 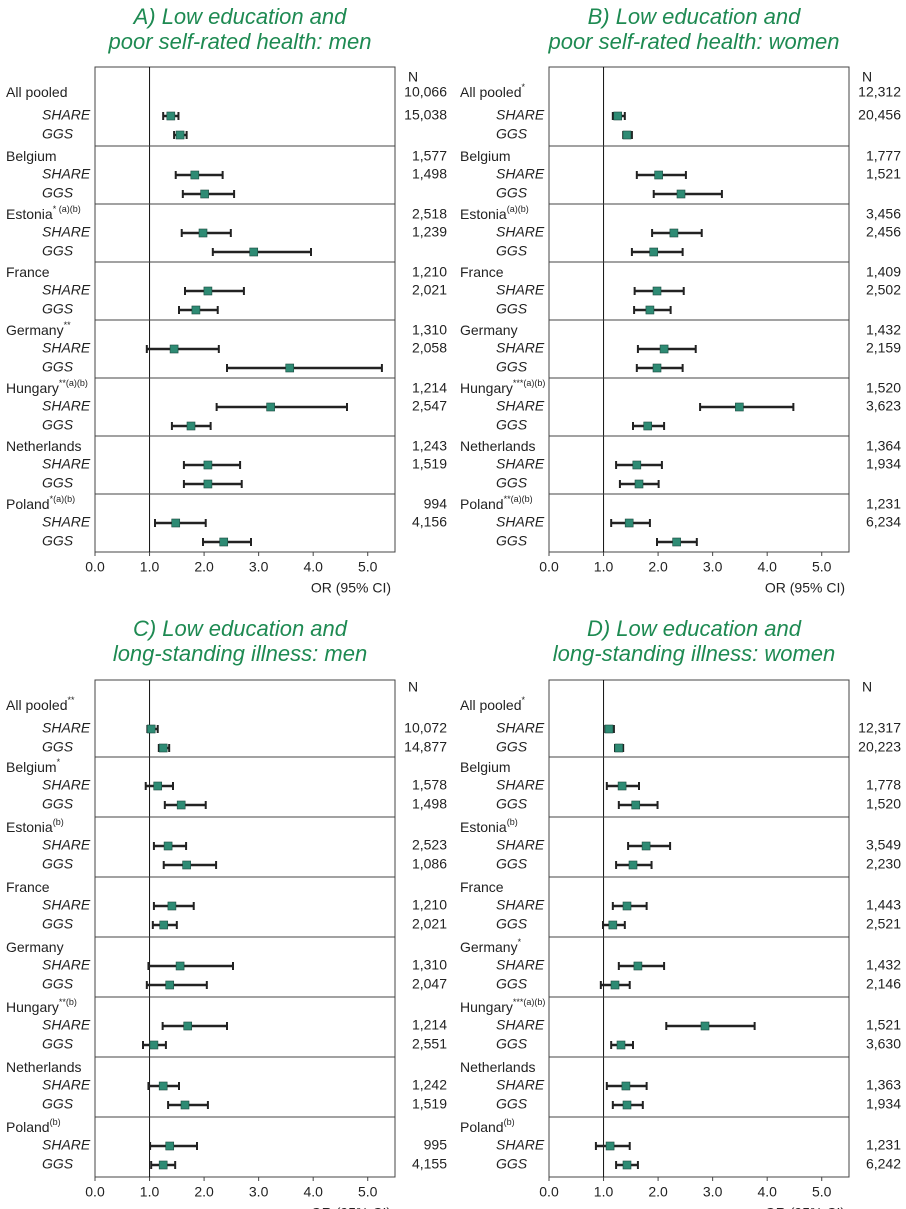 I want to click on n-value: 1,498, so click(x=429, y=804).